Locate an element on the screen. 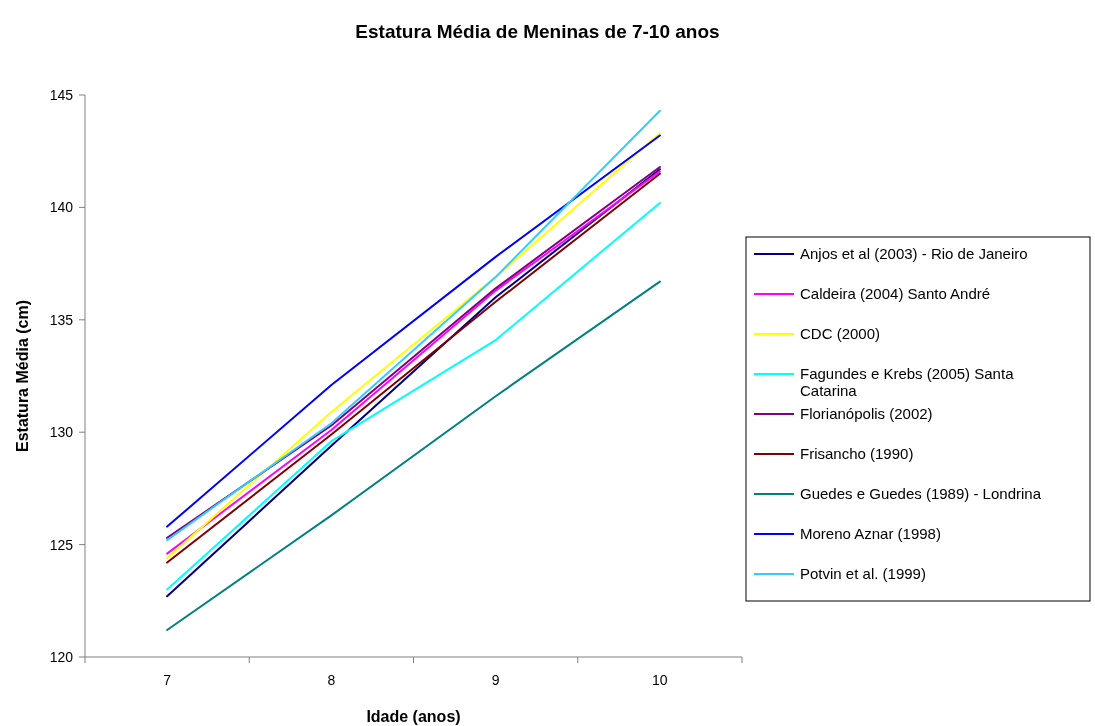  y-tick-label: 135 is located at coordinates (61, 319).